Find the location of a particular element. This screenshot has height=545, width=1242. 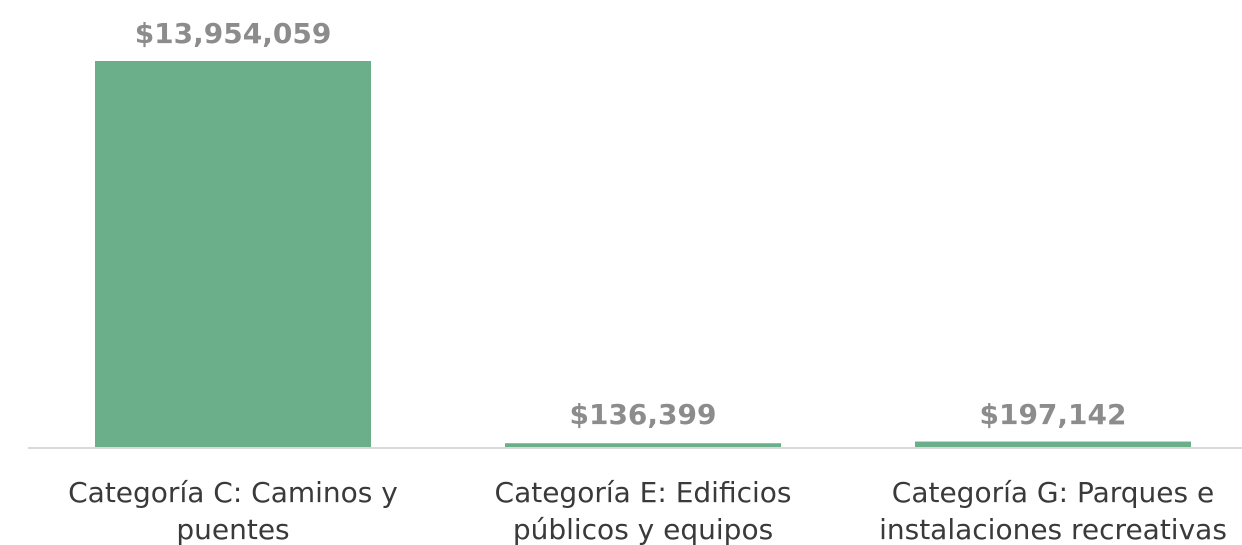

value-label-2: $136,399 is located at coordinates (642, 414).